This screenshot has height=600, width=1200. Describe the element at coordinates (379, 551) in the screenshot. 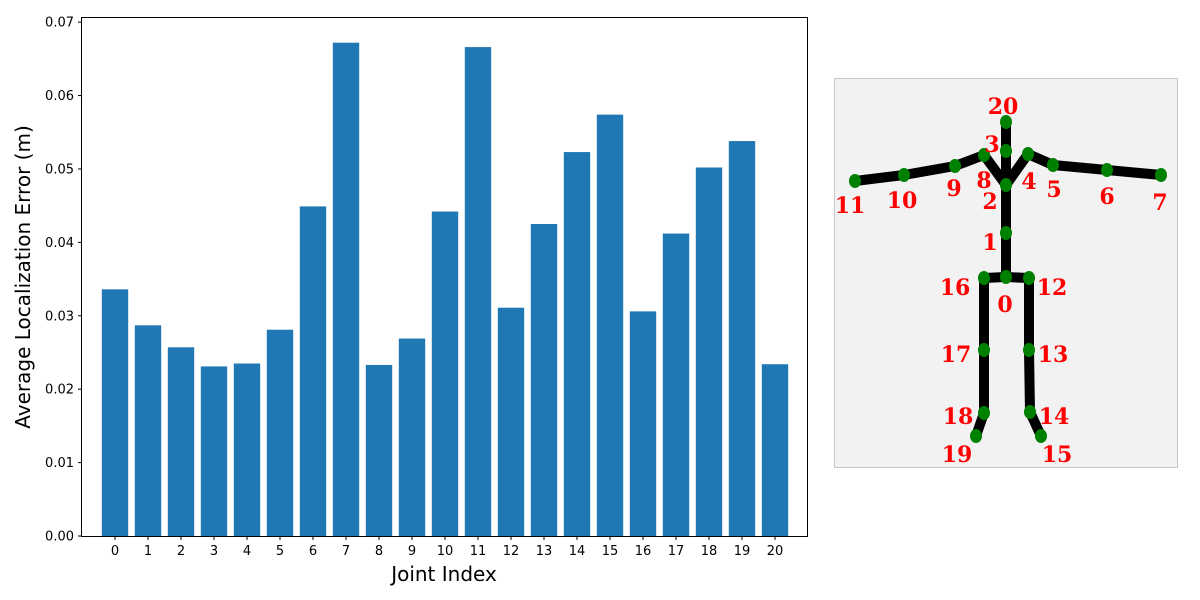

I see `x-tick-label: 8` at that location.